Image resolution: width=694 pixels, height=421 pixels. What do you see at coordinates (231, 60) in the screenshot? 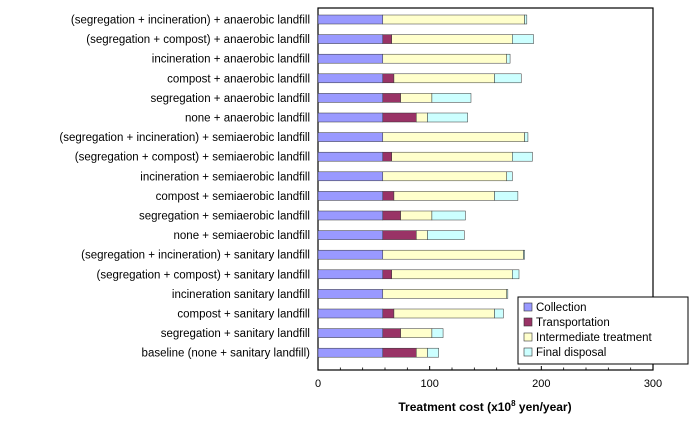
I see `category-label: incineration + anaerobic landfill` at bounding box center [231, 60].